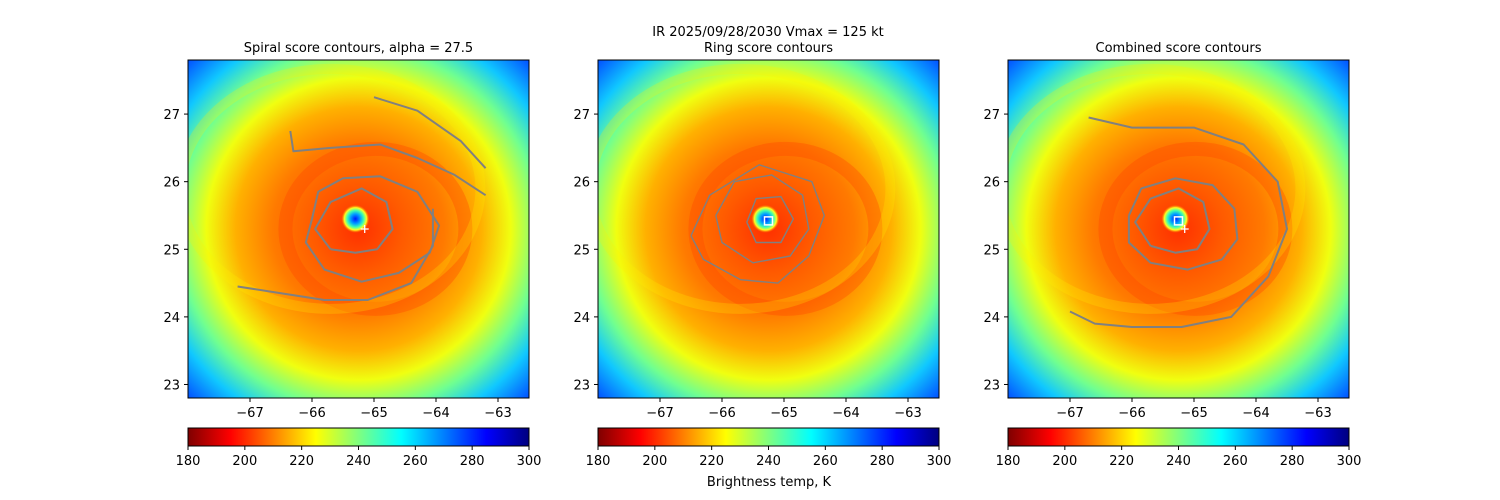 This screenshot has width=1500, height=500. Describe the element at coordinates (358, 48) in the screenshot. I see `panel-title: Spiral score contours, alpha = 27.5` at that location.